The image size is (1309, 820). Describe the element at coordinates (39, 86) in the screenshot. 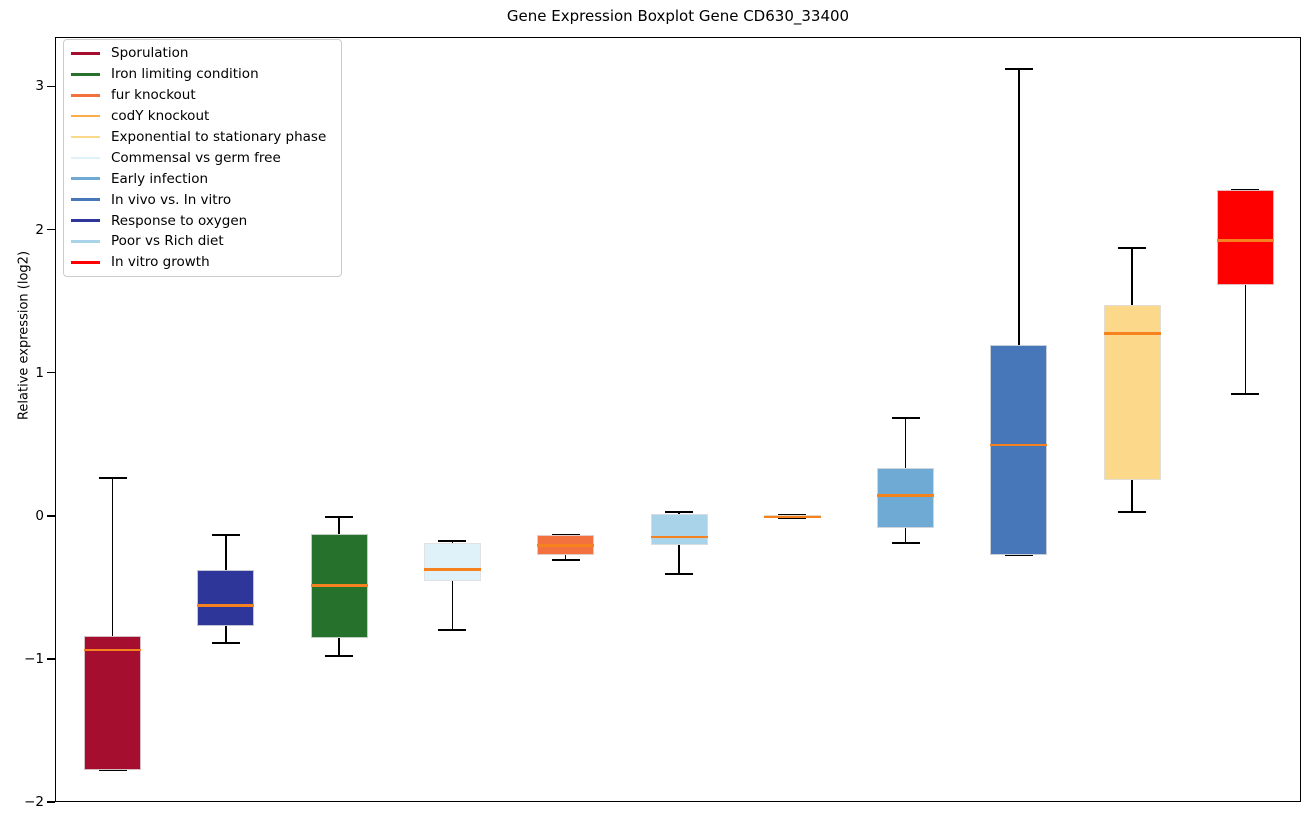

I see `y-tick-label: 3` at that location.